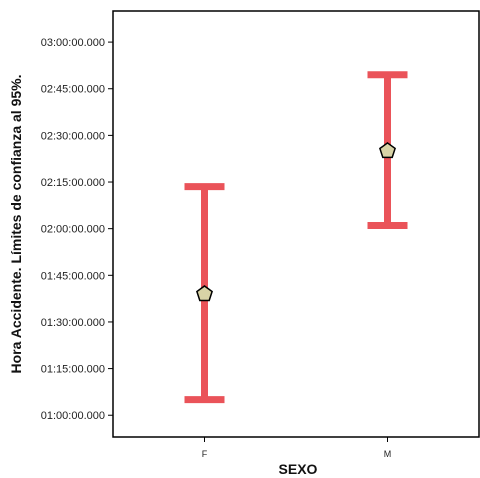  Describe the element at coordinates (298, 469) in the screenshot. I see `x-axis-title: SEXO` at that location.